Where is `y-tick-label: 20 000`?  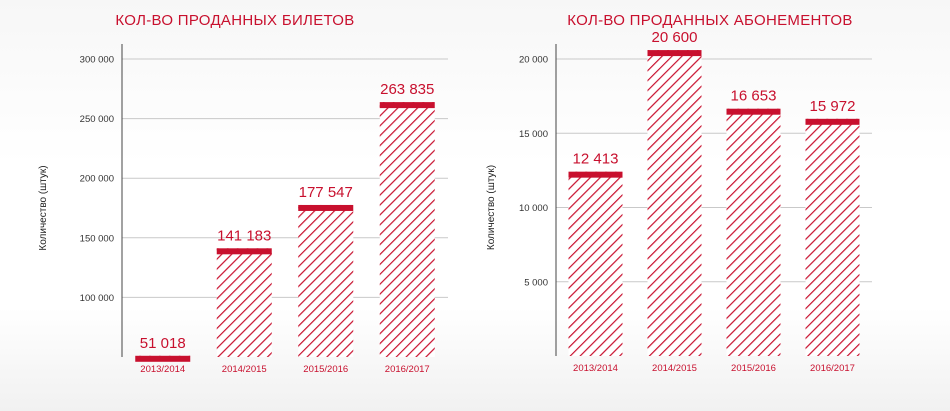 y-tick-label: 20 000 is located at coordinates (533, 60).